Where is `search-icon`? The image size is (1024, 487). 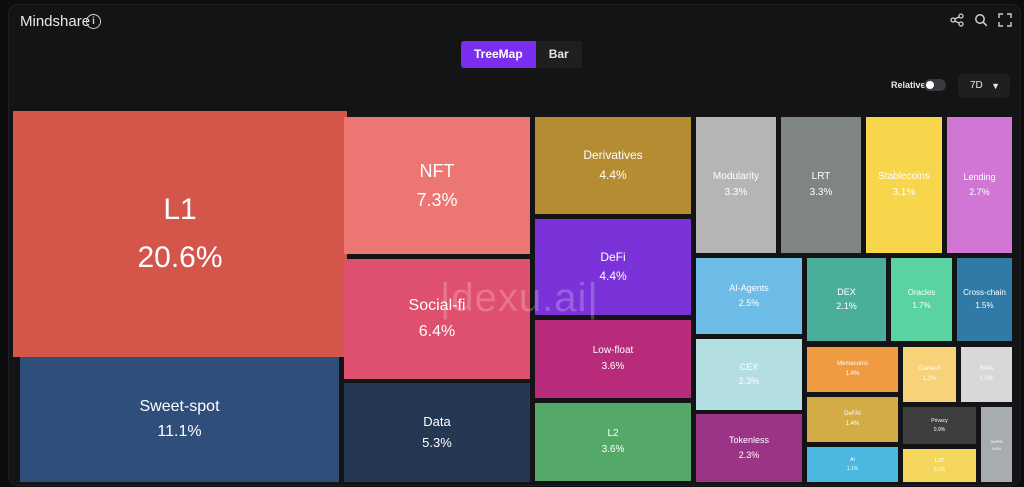 search-icon is located at coordinates (981, 20).